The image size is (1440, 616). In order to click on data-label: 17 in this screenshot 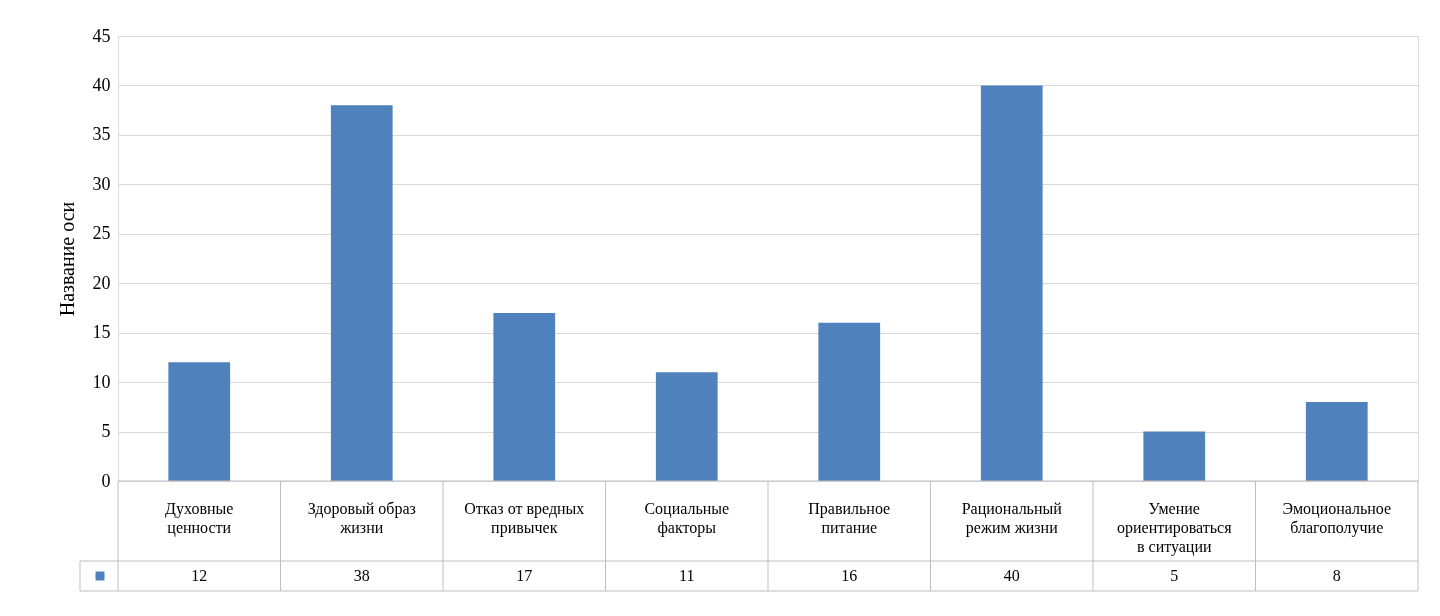, I will do `click(524, 575)`.